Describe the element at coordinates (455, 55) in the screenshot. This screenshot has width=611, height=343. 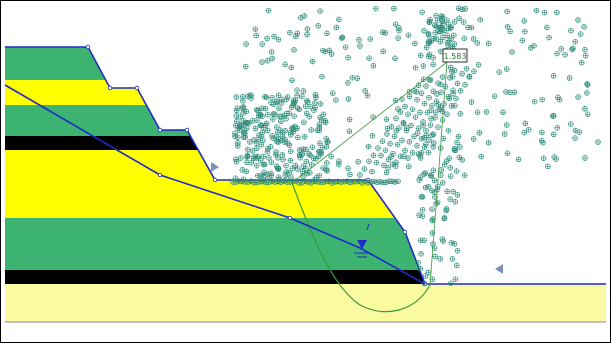
I see `factor-of-safety-label: 1.583` at that location.